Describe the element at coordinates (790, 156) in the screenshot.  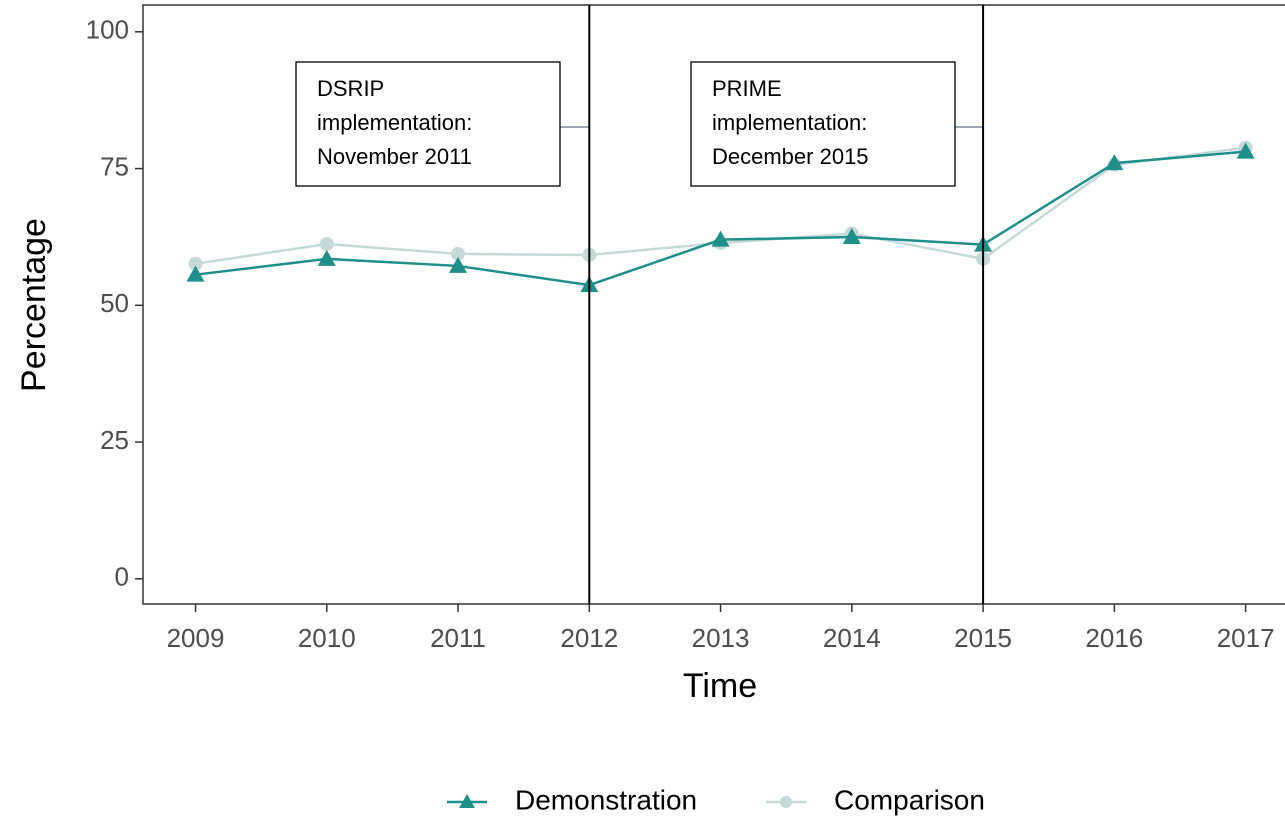
I see `annotation-text: December 2015` at that location.